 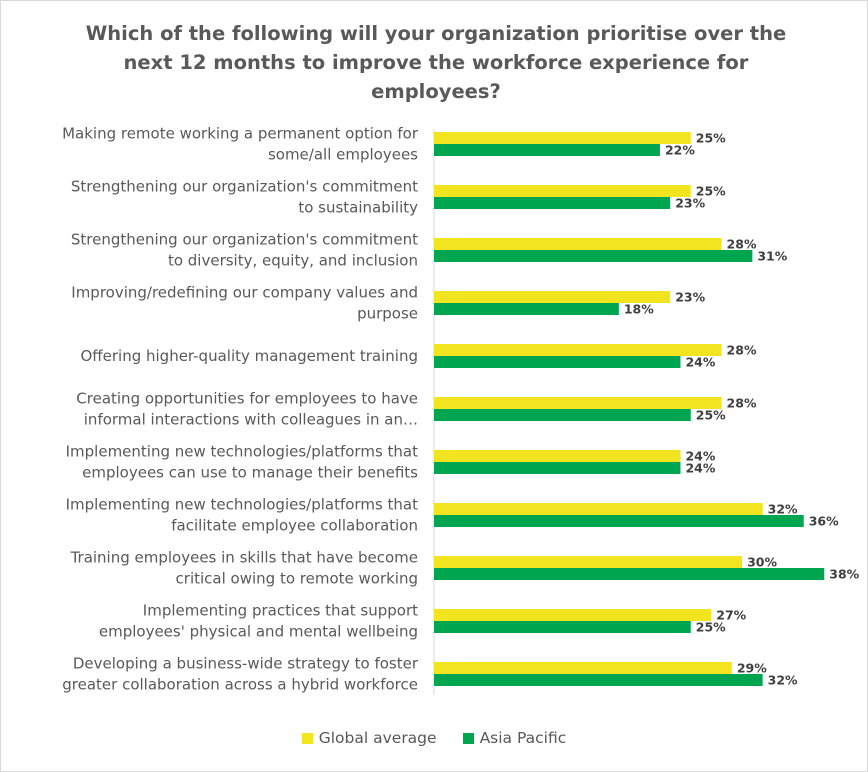 I want to click on legend-label-global: Global average, so click(x=377, y=738).